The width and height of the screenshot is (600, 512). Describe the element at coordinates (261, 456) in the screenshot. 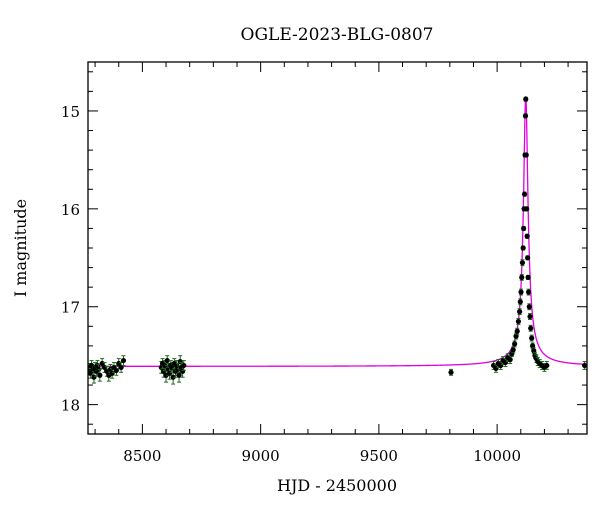

I see `x-tick-label: 9000` at that location.